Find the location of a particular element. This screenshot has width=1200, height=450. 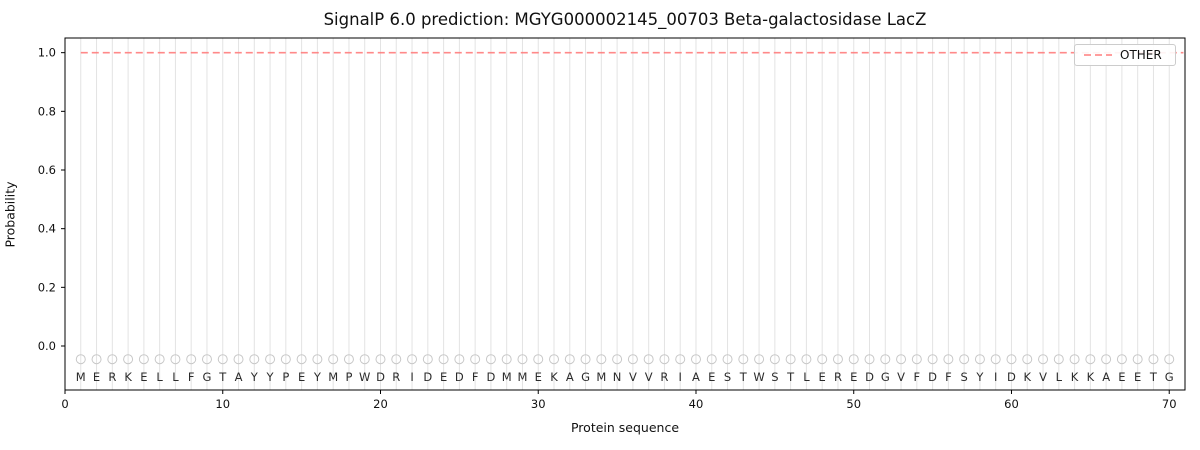

legend-box: OTHER is located at coordinates (1125, 55).